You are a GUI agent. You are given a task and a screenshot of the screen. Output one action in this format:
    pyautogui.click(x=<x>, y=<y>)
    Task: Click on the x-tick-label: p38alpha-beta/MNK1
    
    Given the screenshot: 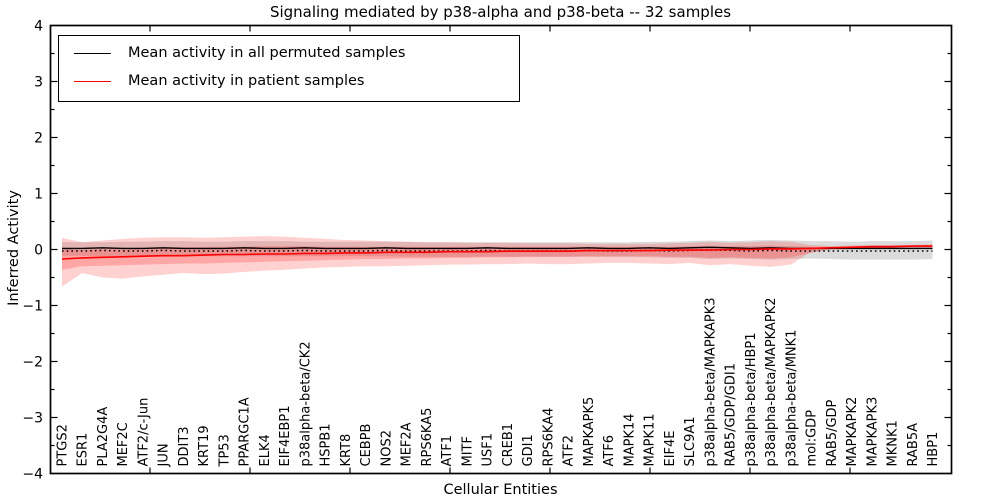 What is the action you would take?
    pyautogui.click(x=791, y=398)
    